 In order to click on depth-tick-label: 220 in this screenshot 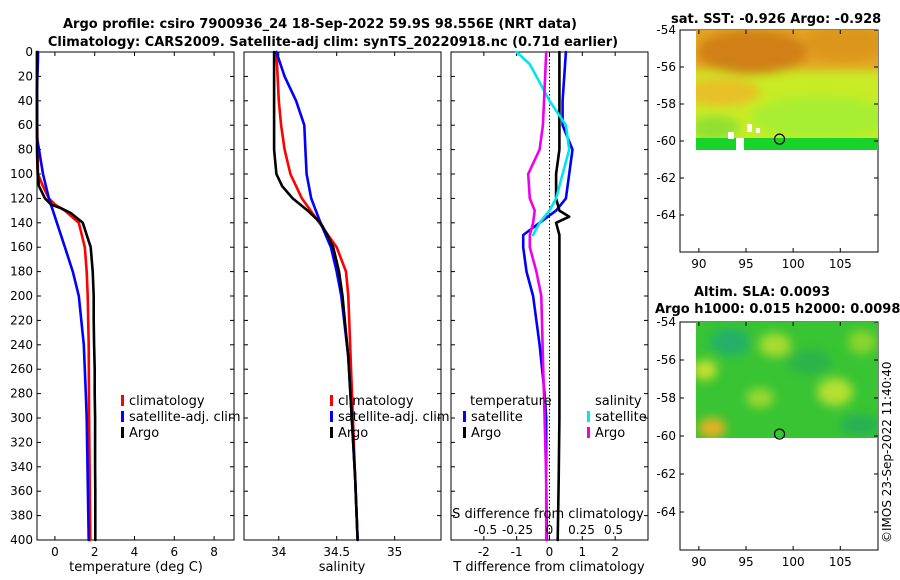, I will do `click(21, 320)`.